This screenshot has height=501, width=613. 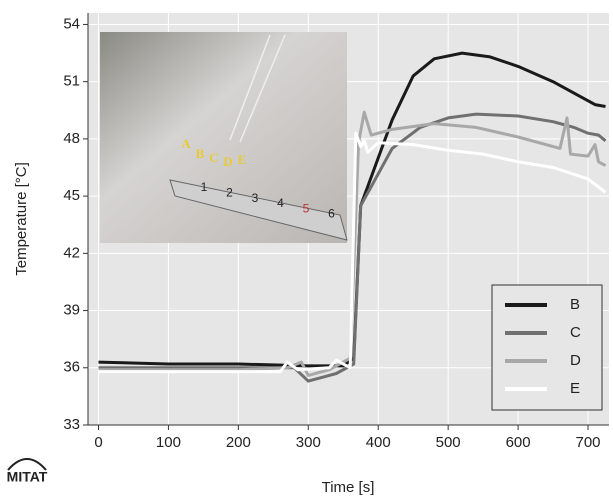 What do you see at coordinates (575, 360) in the screenshot?
I see `legend-label: D` at bounding box center [575, 360].